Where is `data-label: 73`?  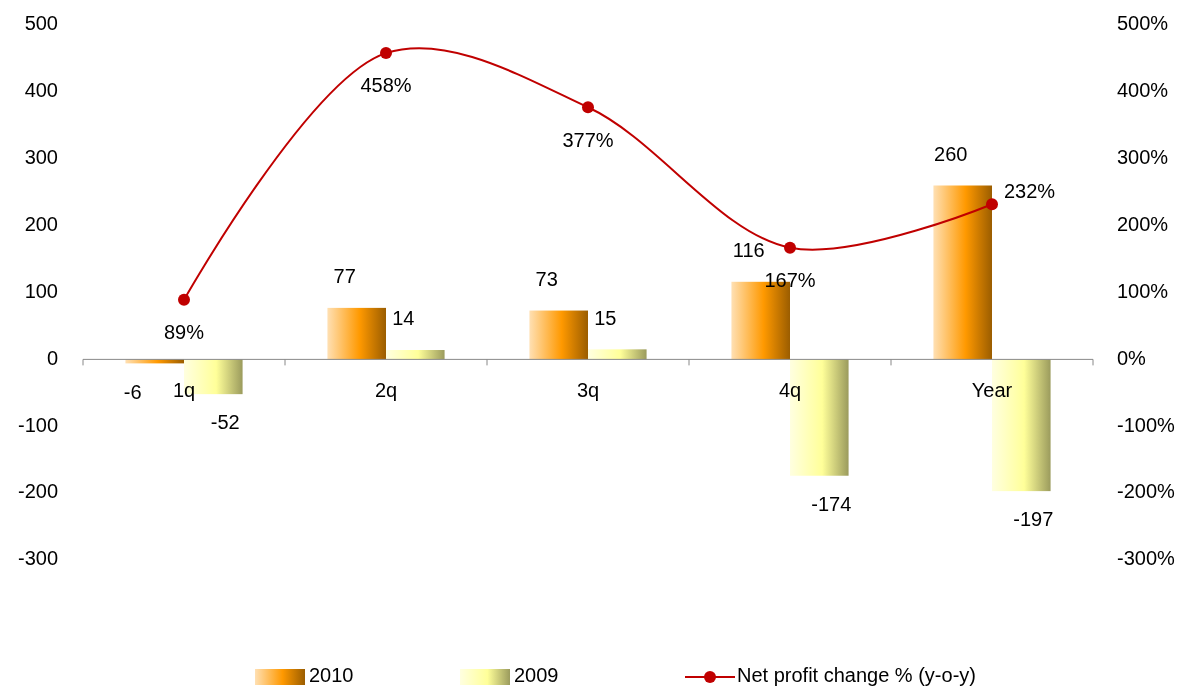
data-label: 73 is located at coordinates (546, 278).